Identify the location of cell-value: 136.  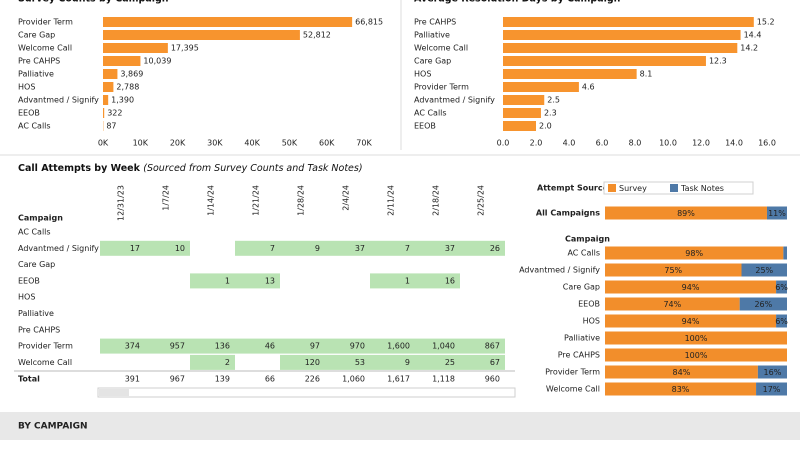
(222, 346).